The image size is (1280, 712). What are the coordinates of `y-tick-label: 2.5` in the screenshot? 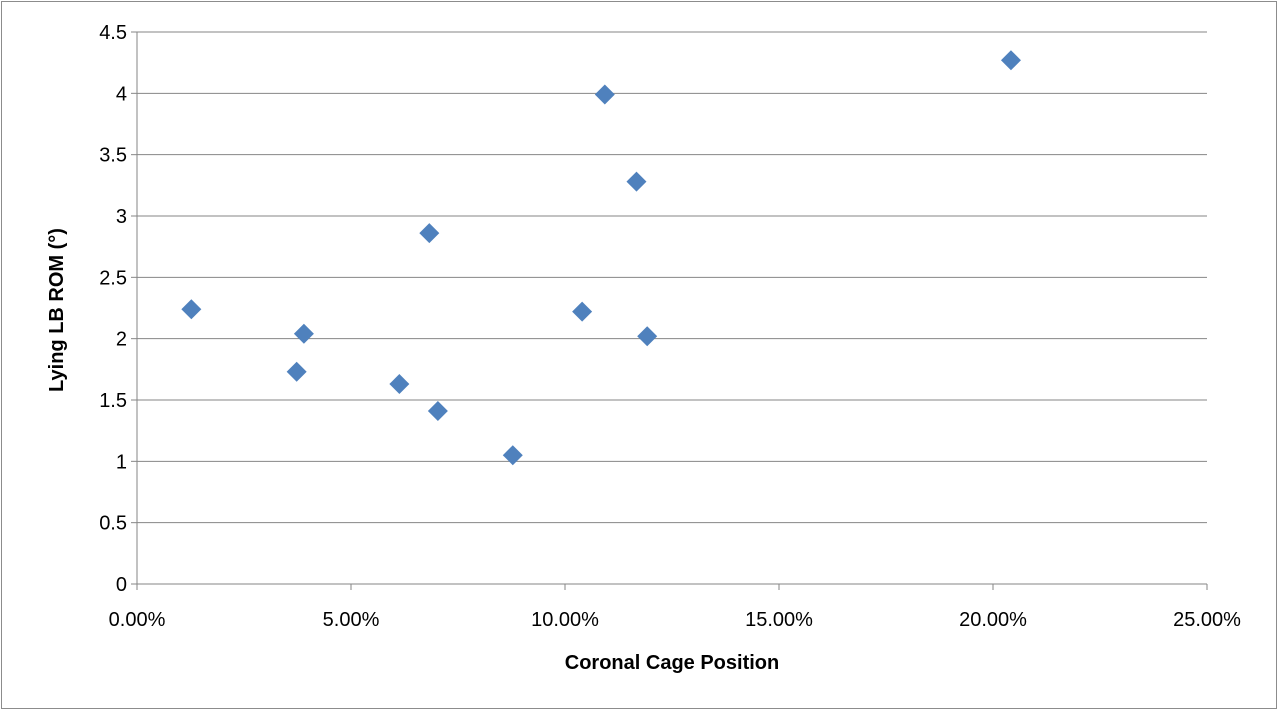 It's located at (113, 278).